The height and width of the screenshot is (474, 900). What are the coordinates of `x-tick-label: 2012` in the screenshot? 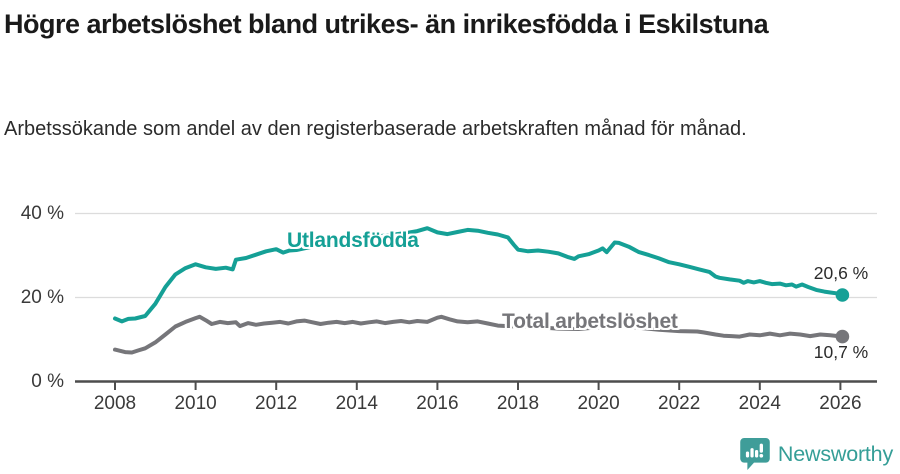 It's located at (276, 403).